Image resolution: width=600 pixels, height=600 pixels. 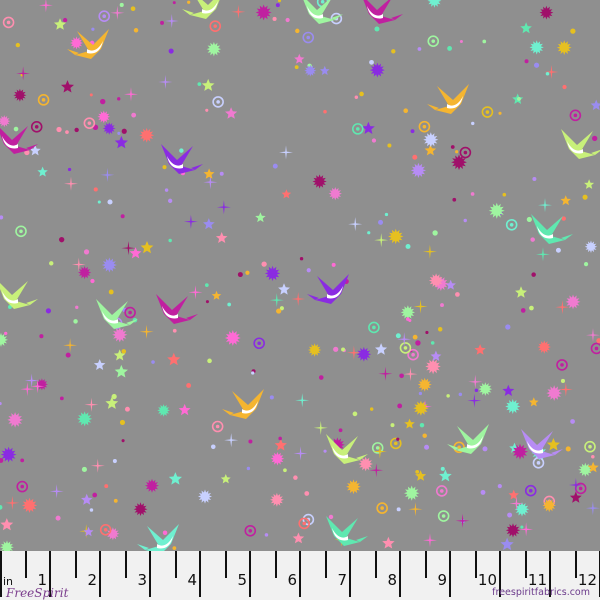 What do you see at coordinates (552, 229) in the screenshot?
I see `swallow-bird-icon` at bounding box center [552, 229].